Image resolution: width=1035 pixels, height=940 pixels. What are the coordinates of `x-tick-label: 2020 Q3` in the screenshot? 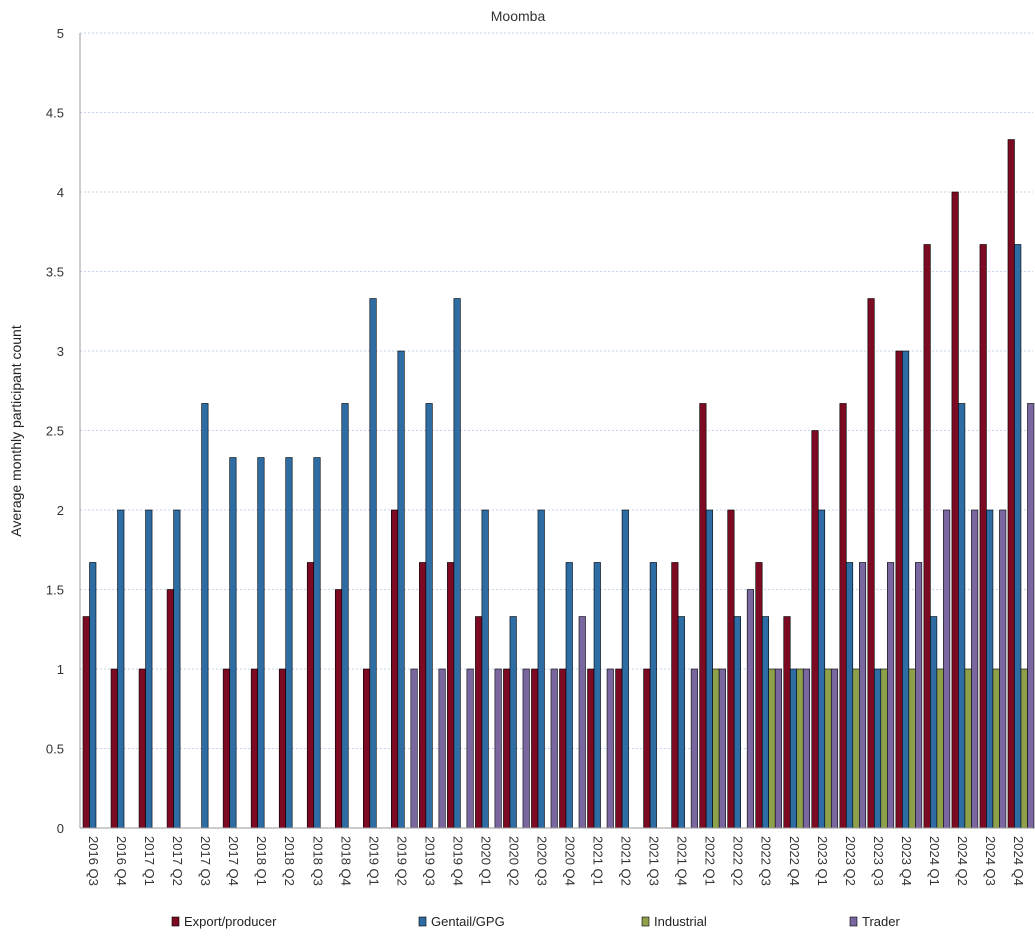 It's located at (541, 861).